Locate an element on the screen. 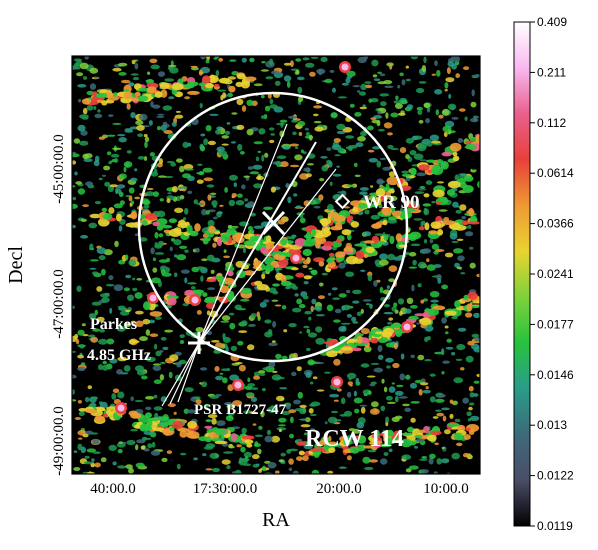  x-tick-label: 40:00.0 is located at coordinates (112, 489).